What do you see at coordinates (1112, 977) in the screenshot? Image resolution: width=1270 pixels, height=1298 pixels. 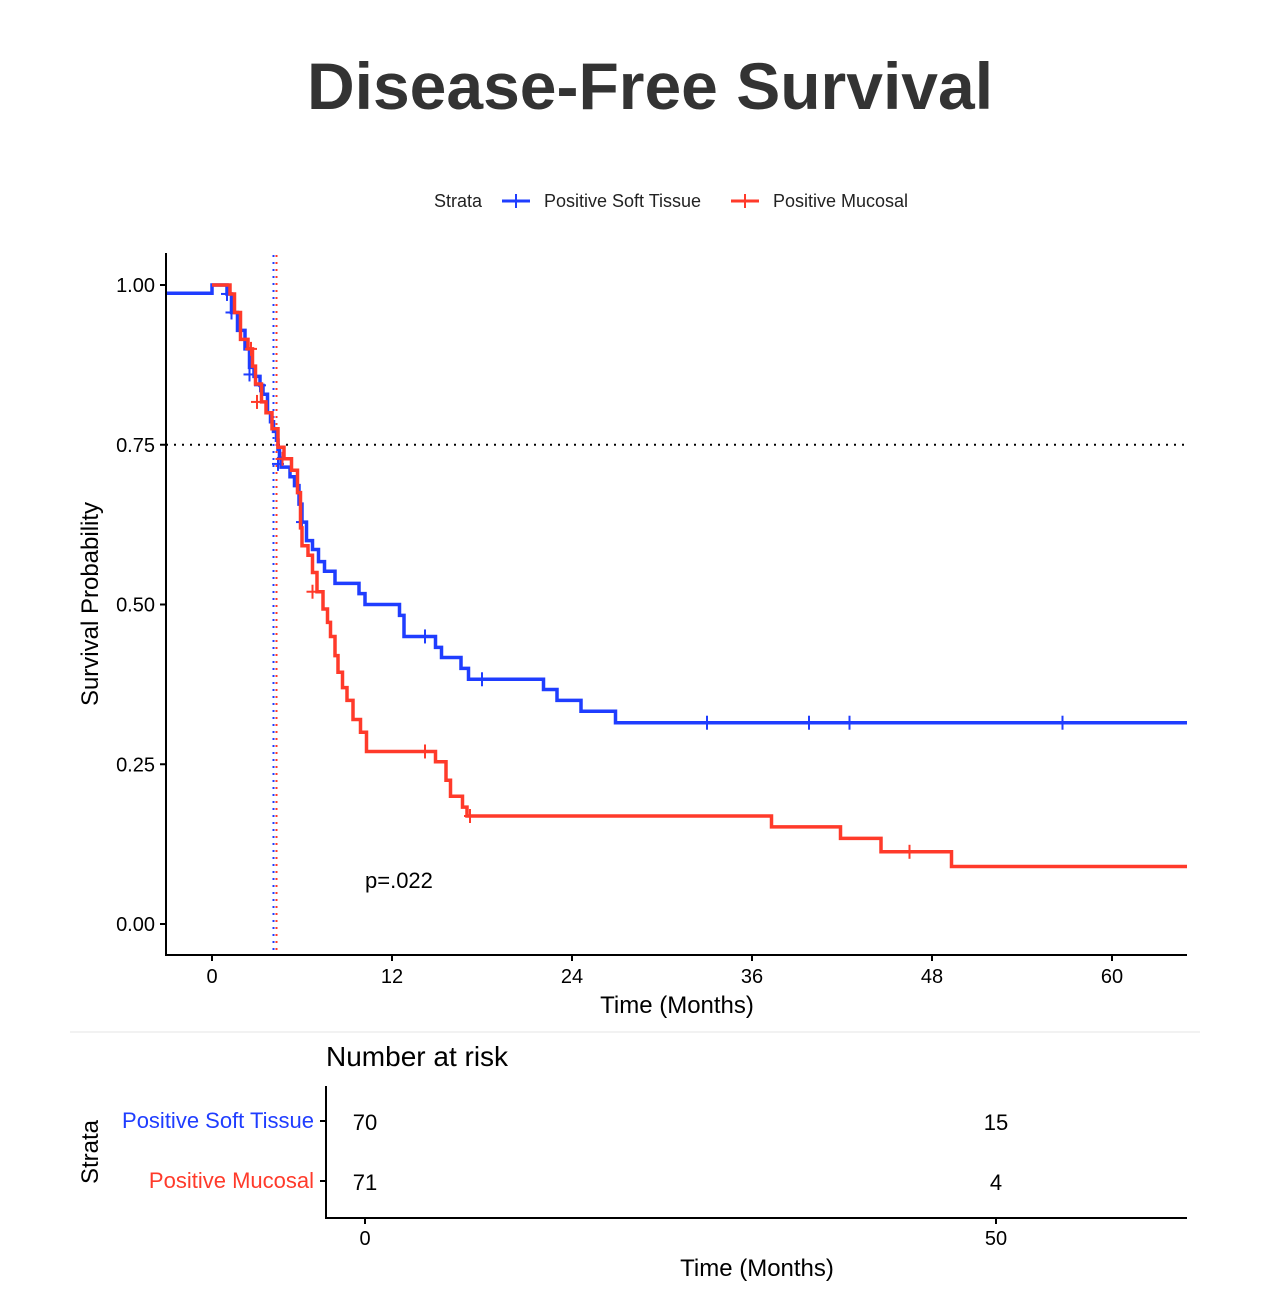 I see `x-tick-label: 60` at bounding box center [1112, 977].